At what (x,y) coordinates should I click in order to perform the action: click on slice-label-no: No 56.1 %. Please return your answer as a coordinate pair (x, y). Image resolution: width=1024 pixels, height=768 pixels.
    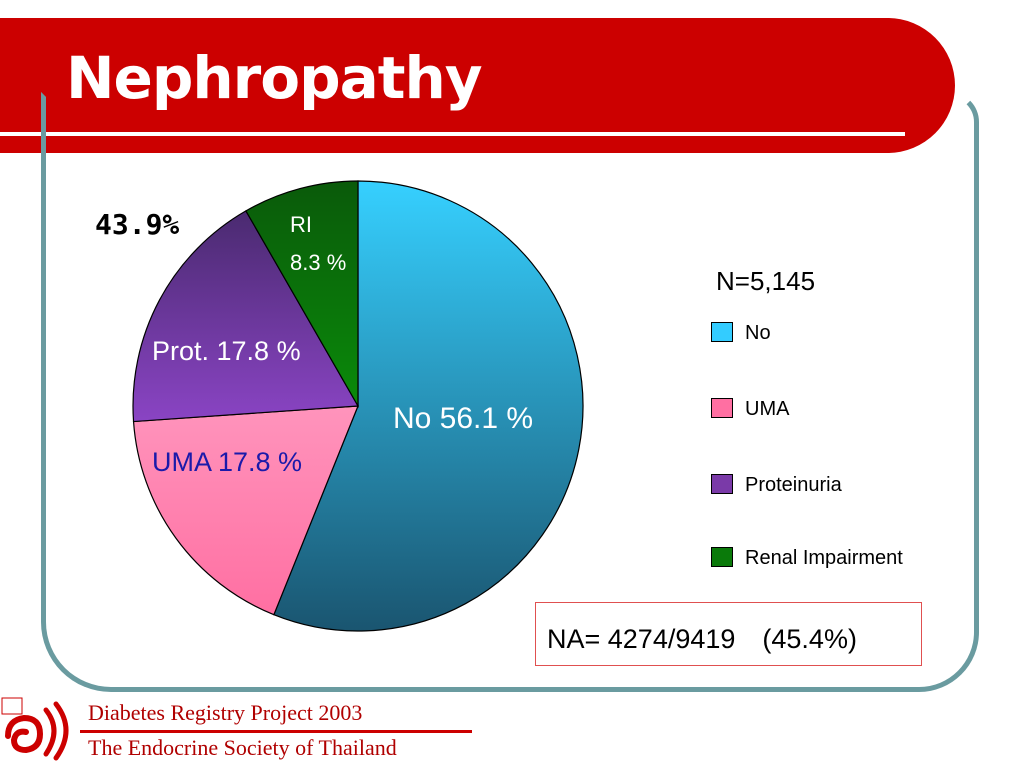
    Looking at the image, I should click on (463, 418).